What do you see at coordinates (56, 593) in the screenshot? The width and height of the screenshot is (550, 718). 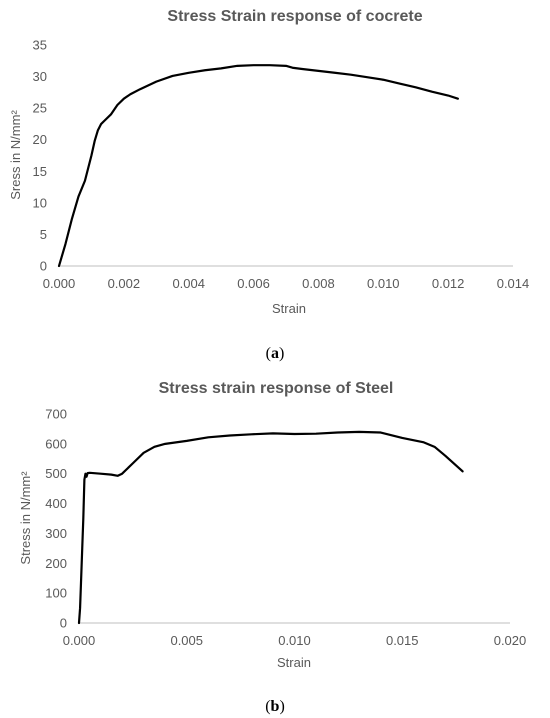 I see `chart-b-y-tick-label: 100` at bounding box center [56, 593].